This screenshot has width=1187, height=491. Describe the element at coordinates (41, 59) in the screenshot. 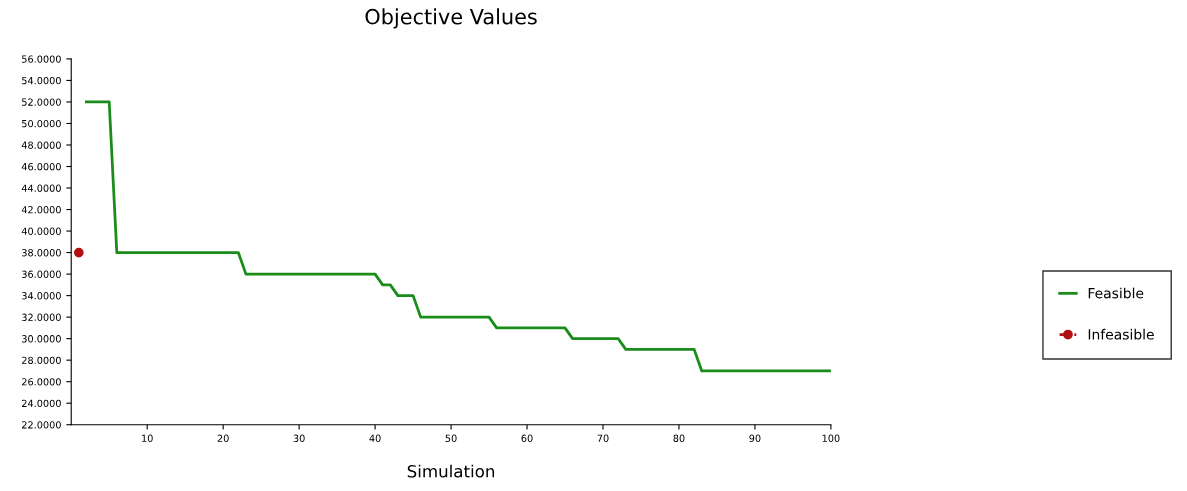

I see `y-tick-label: 56.0000` at that location.